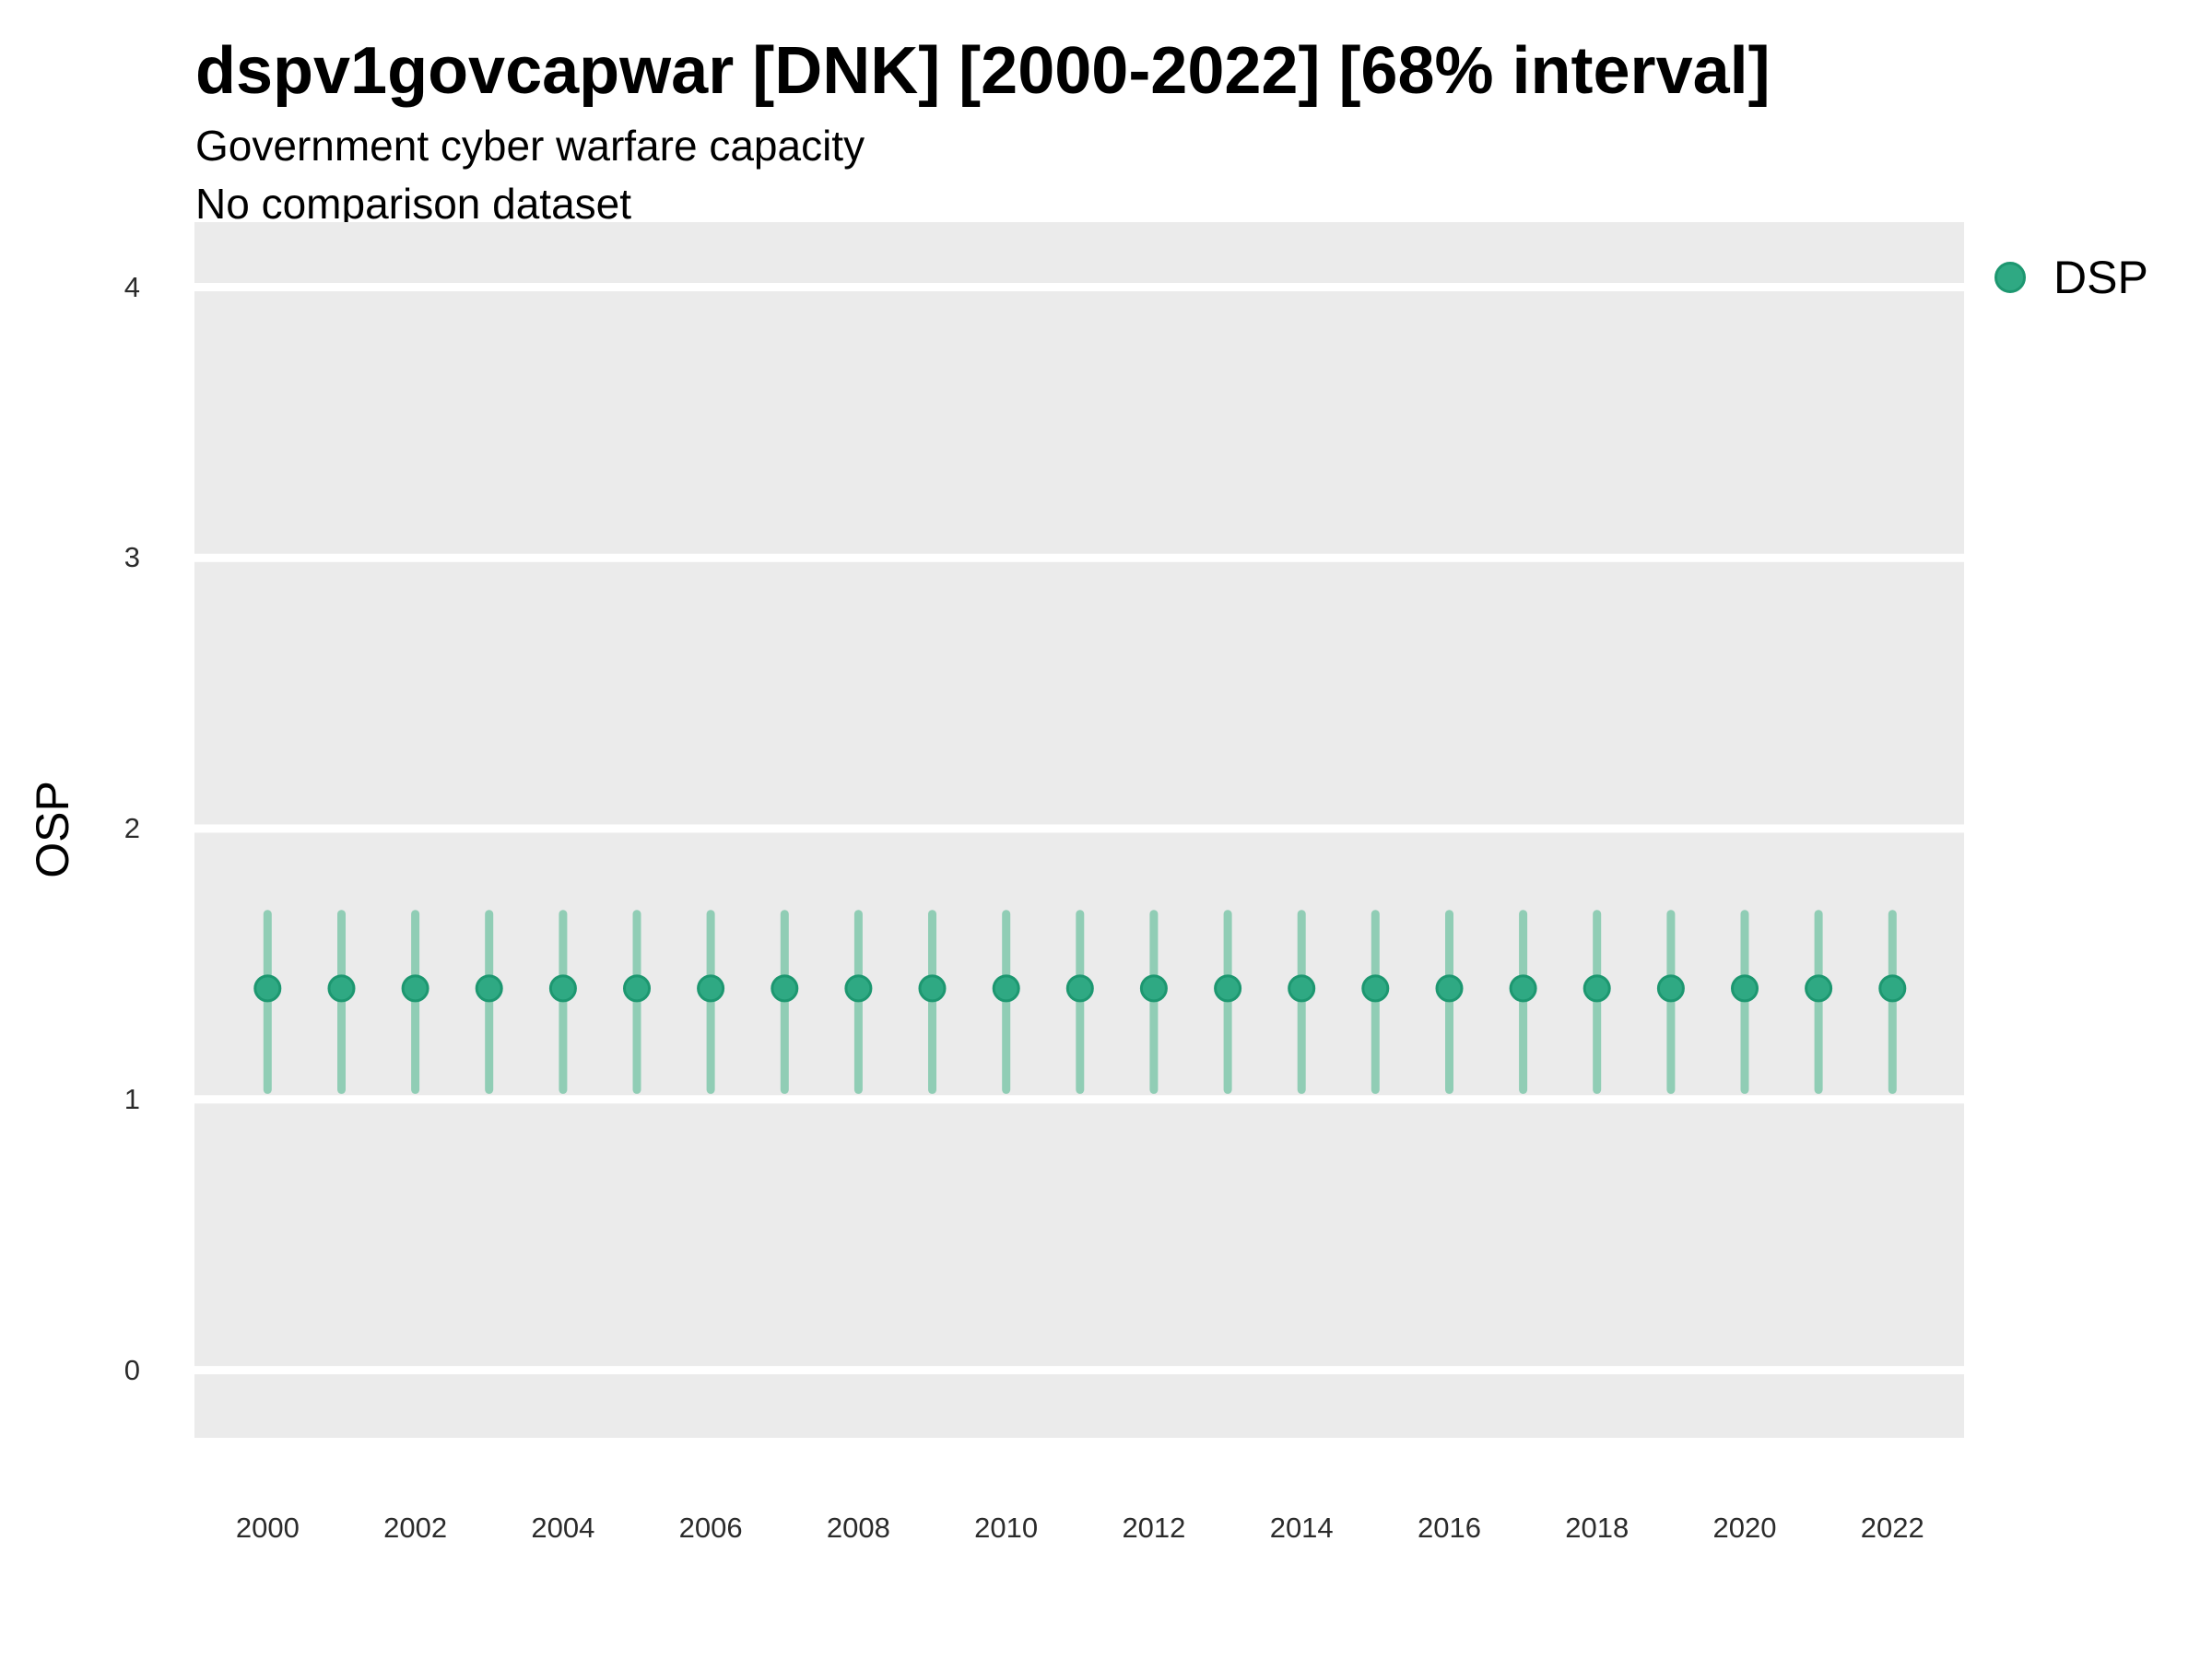 This screenshot has width=2212, height=1659. Describe the element at coordinates (415, 1528) in the screenshot. I see `x-tick-label: 2002` at that location.